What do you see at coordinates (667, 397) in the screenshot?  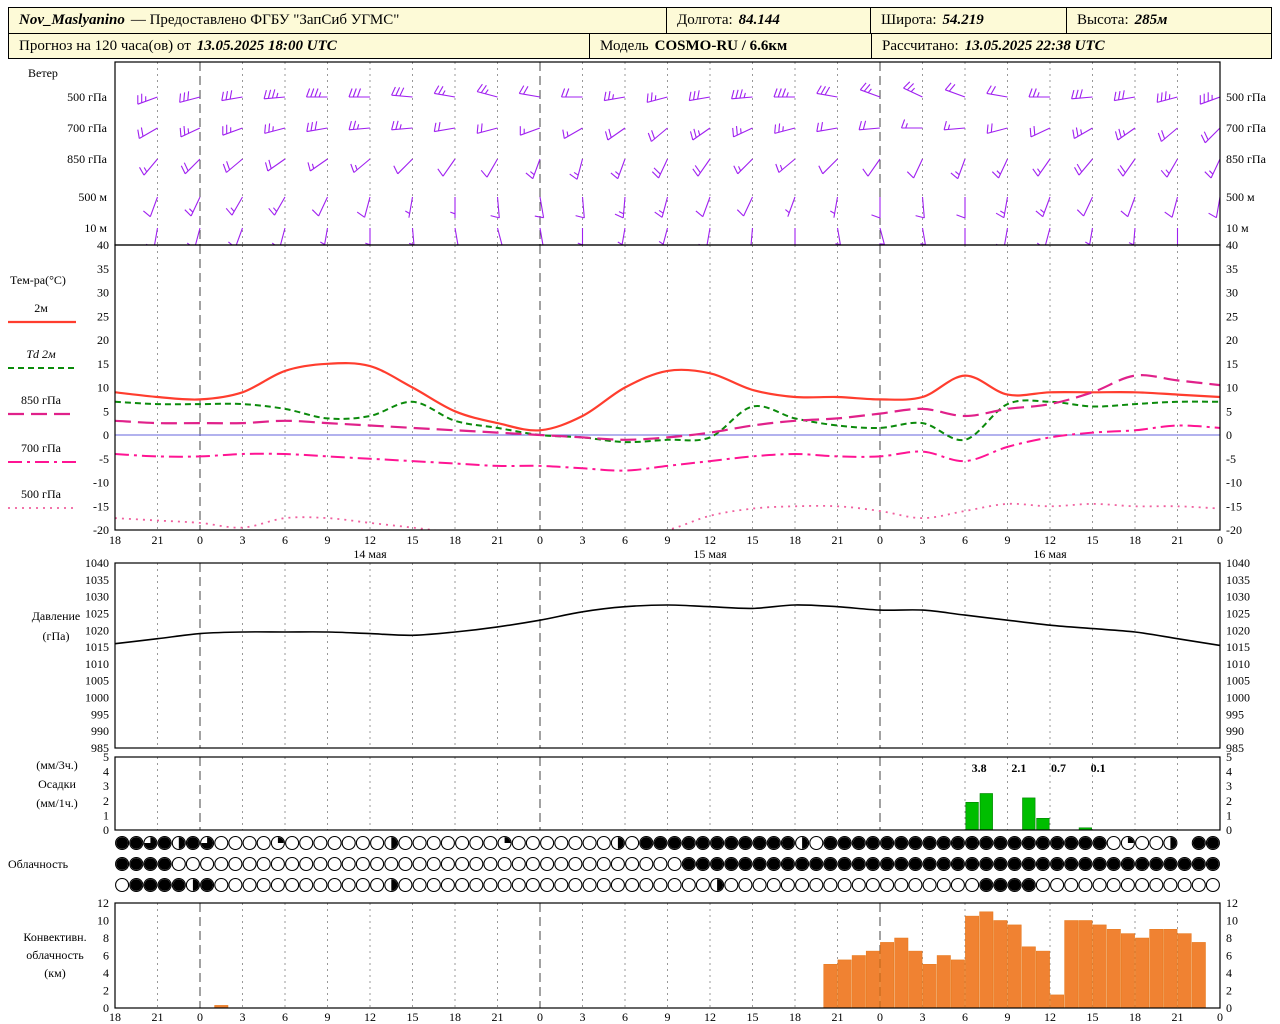 I see `temperature-series-t2m` at bounding box center [667, 397].